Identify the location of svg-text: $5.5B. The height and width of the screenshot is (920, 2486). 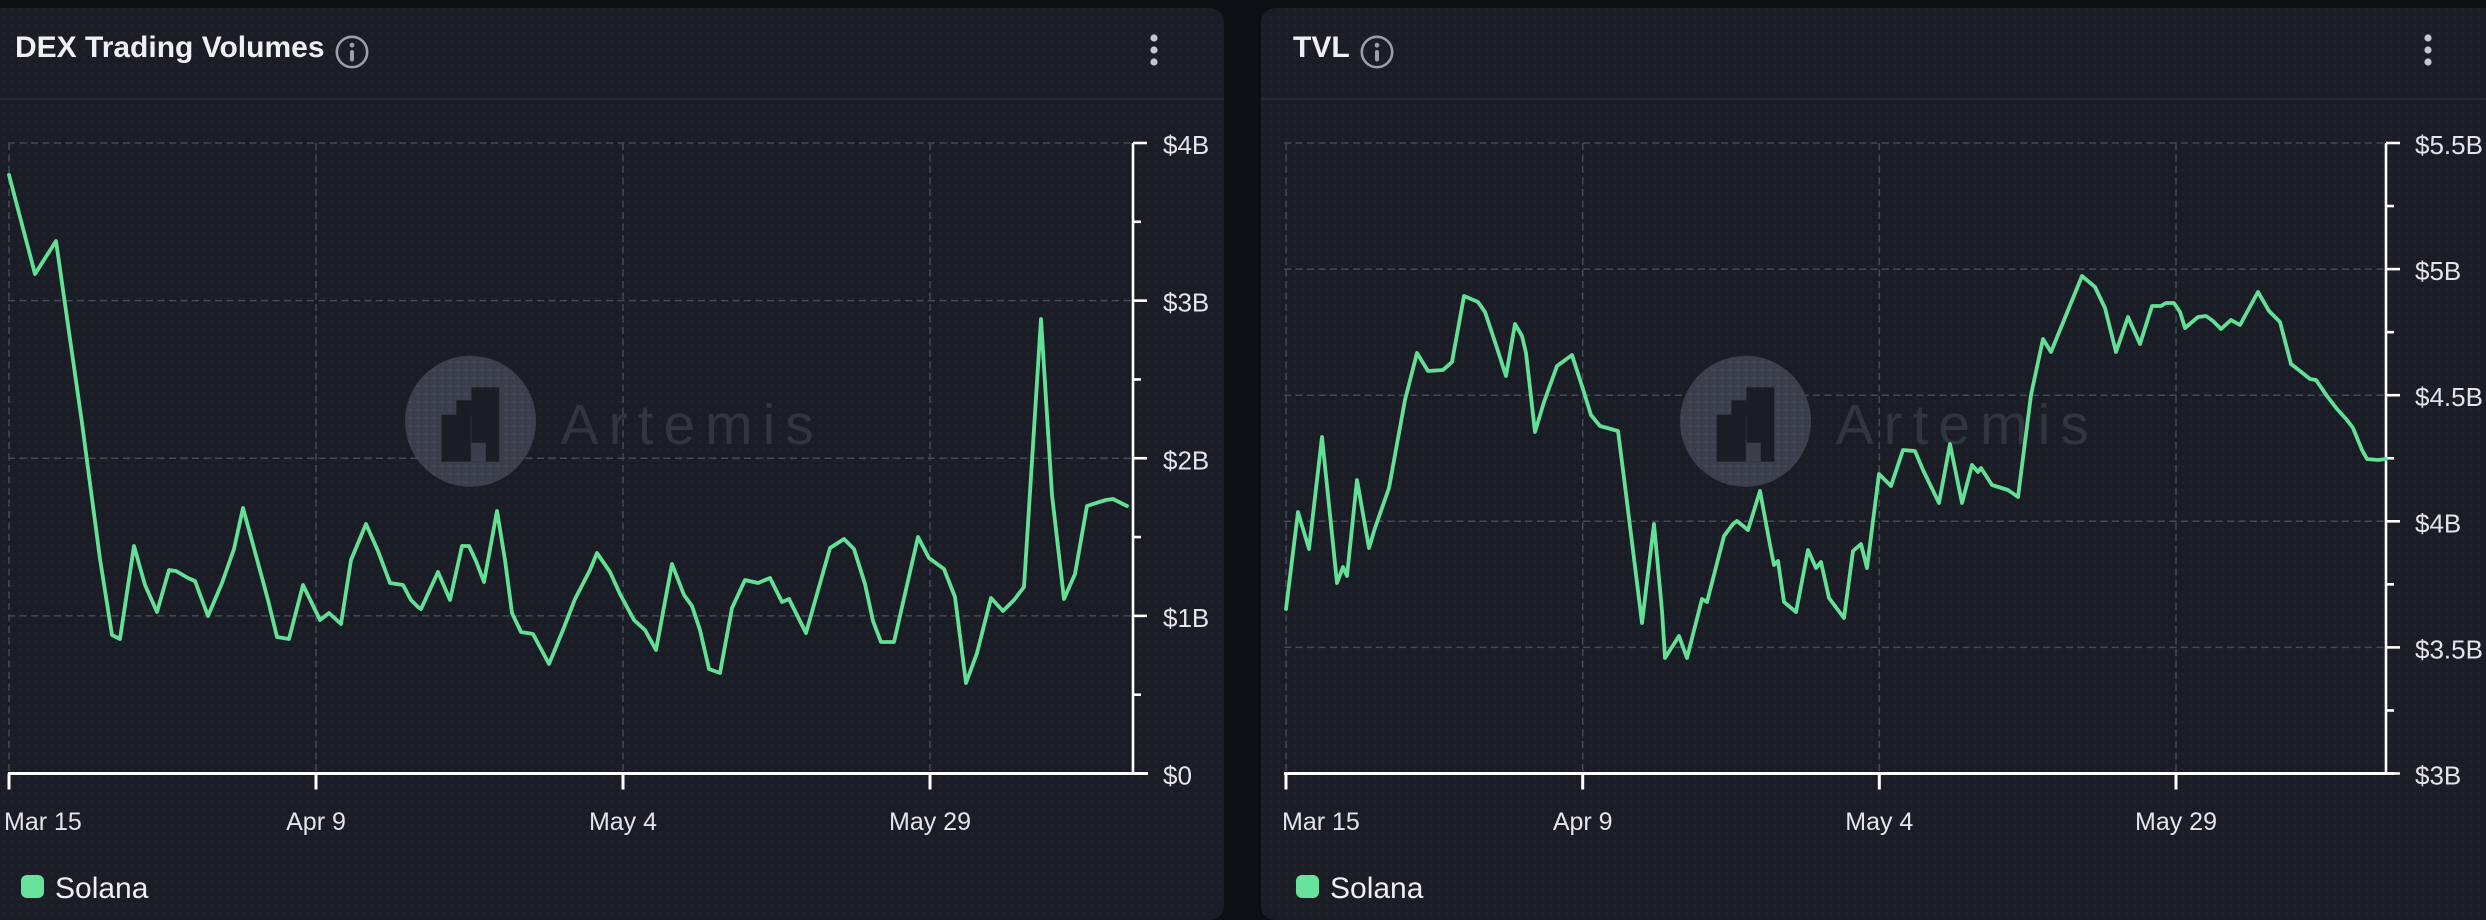
(2449, 145).